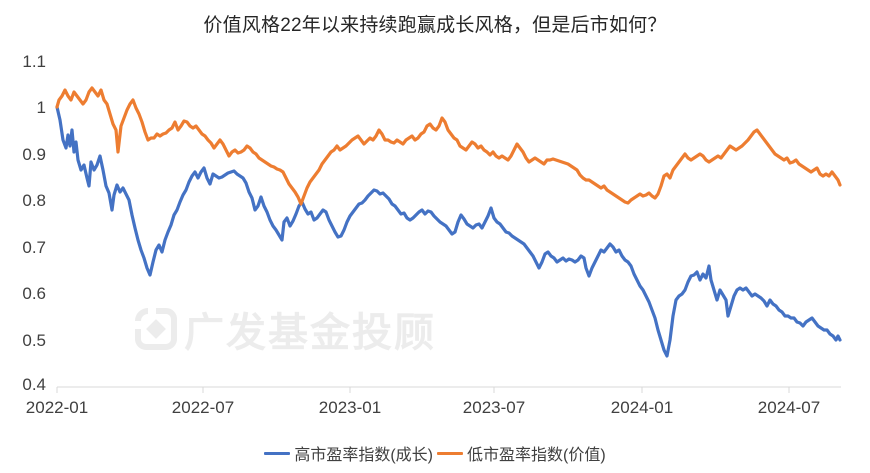 This screenshot has height=473, width=870. Describe the element at coordinates (363, 455) in the screenshot. I see `legend-label-growth: 高市盈率指数(成长)` at that location.